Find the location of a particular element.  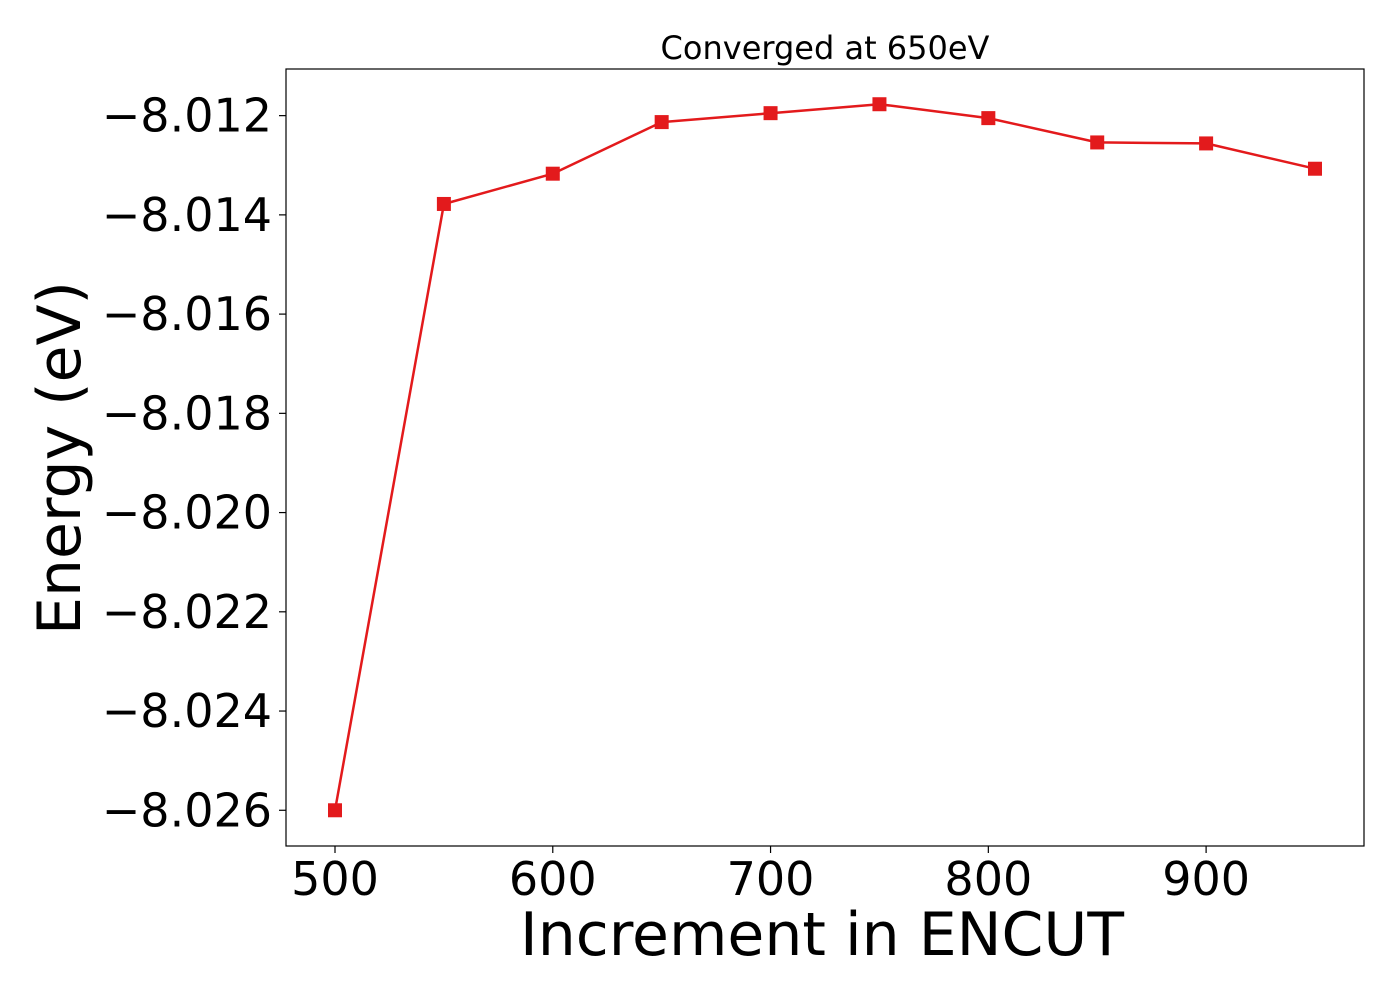

y-tick-label: −8.022 is located at coordinates (187, 612).